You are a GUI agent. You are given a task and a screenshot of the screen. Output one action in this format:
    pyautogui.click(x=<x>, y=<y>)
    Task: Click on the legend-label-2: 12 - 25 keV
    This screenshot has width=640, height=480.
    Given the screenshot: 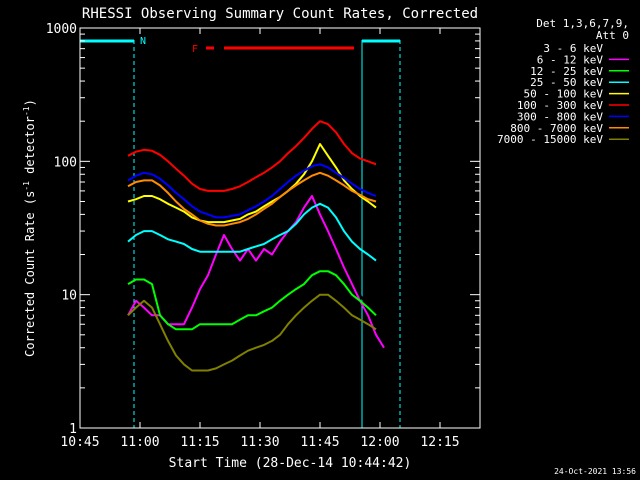 What is the action you would take?
    pyautogui.click(x=566, y=71)
    